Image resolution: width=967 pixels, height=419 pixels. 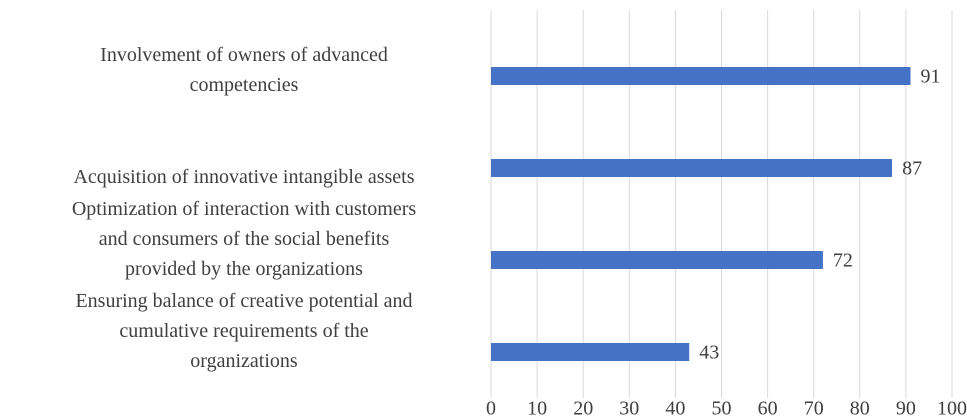 What do you see at coordinates (537, 408) in the screenshot?
I see `x-tick-label: 10` at bounding box center [537, 408].